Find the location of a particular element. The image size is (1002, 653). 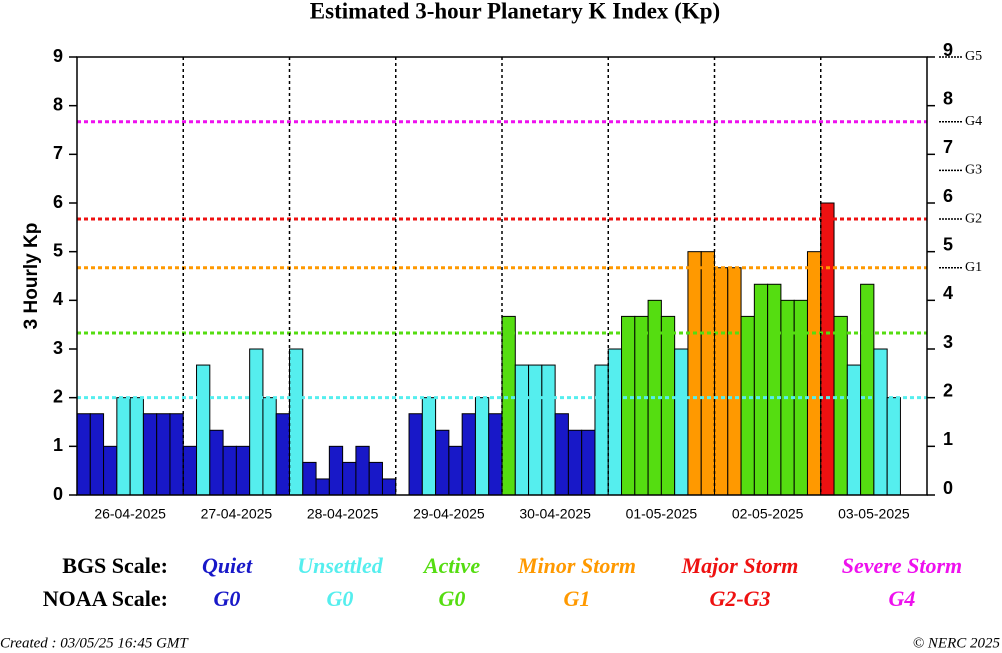

y-tick-label: 2 is located at coordinates (58, 396).